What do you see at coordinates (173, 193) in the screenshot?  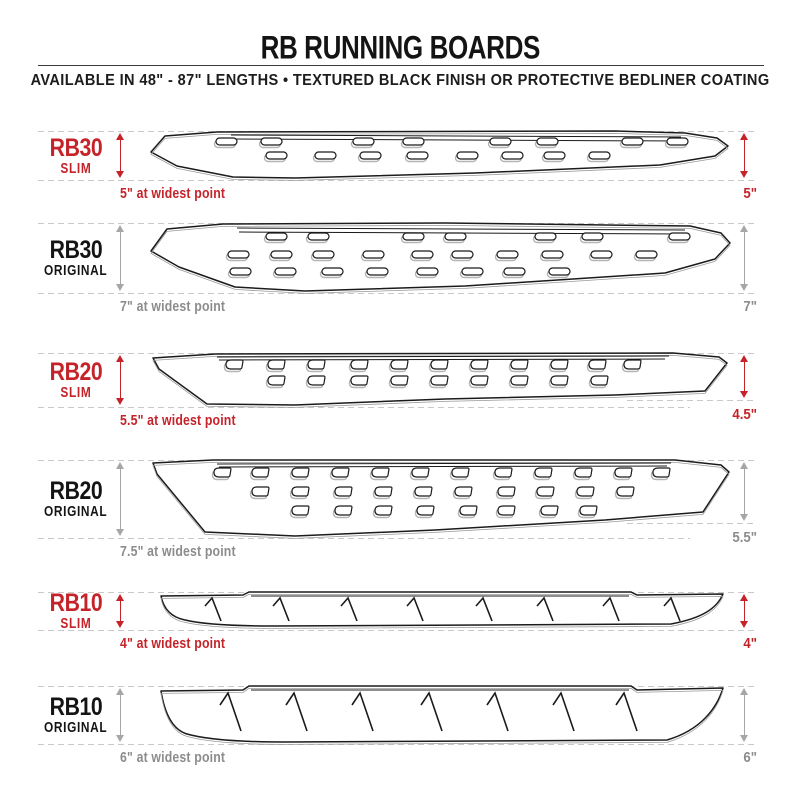 I see `width-measurement: 5" at widest point` at bounding box center [173, 193].